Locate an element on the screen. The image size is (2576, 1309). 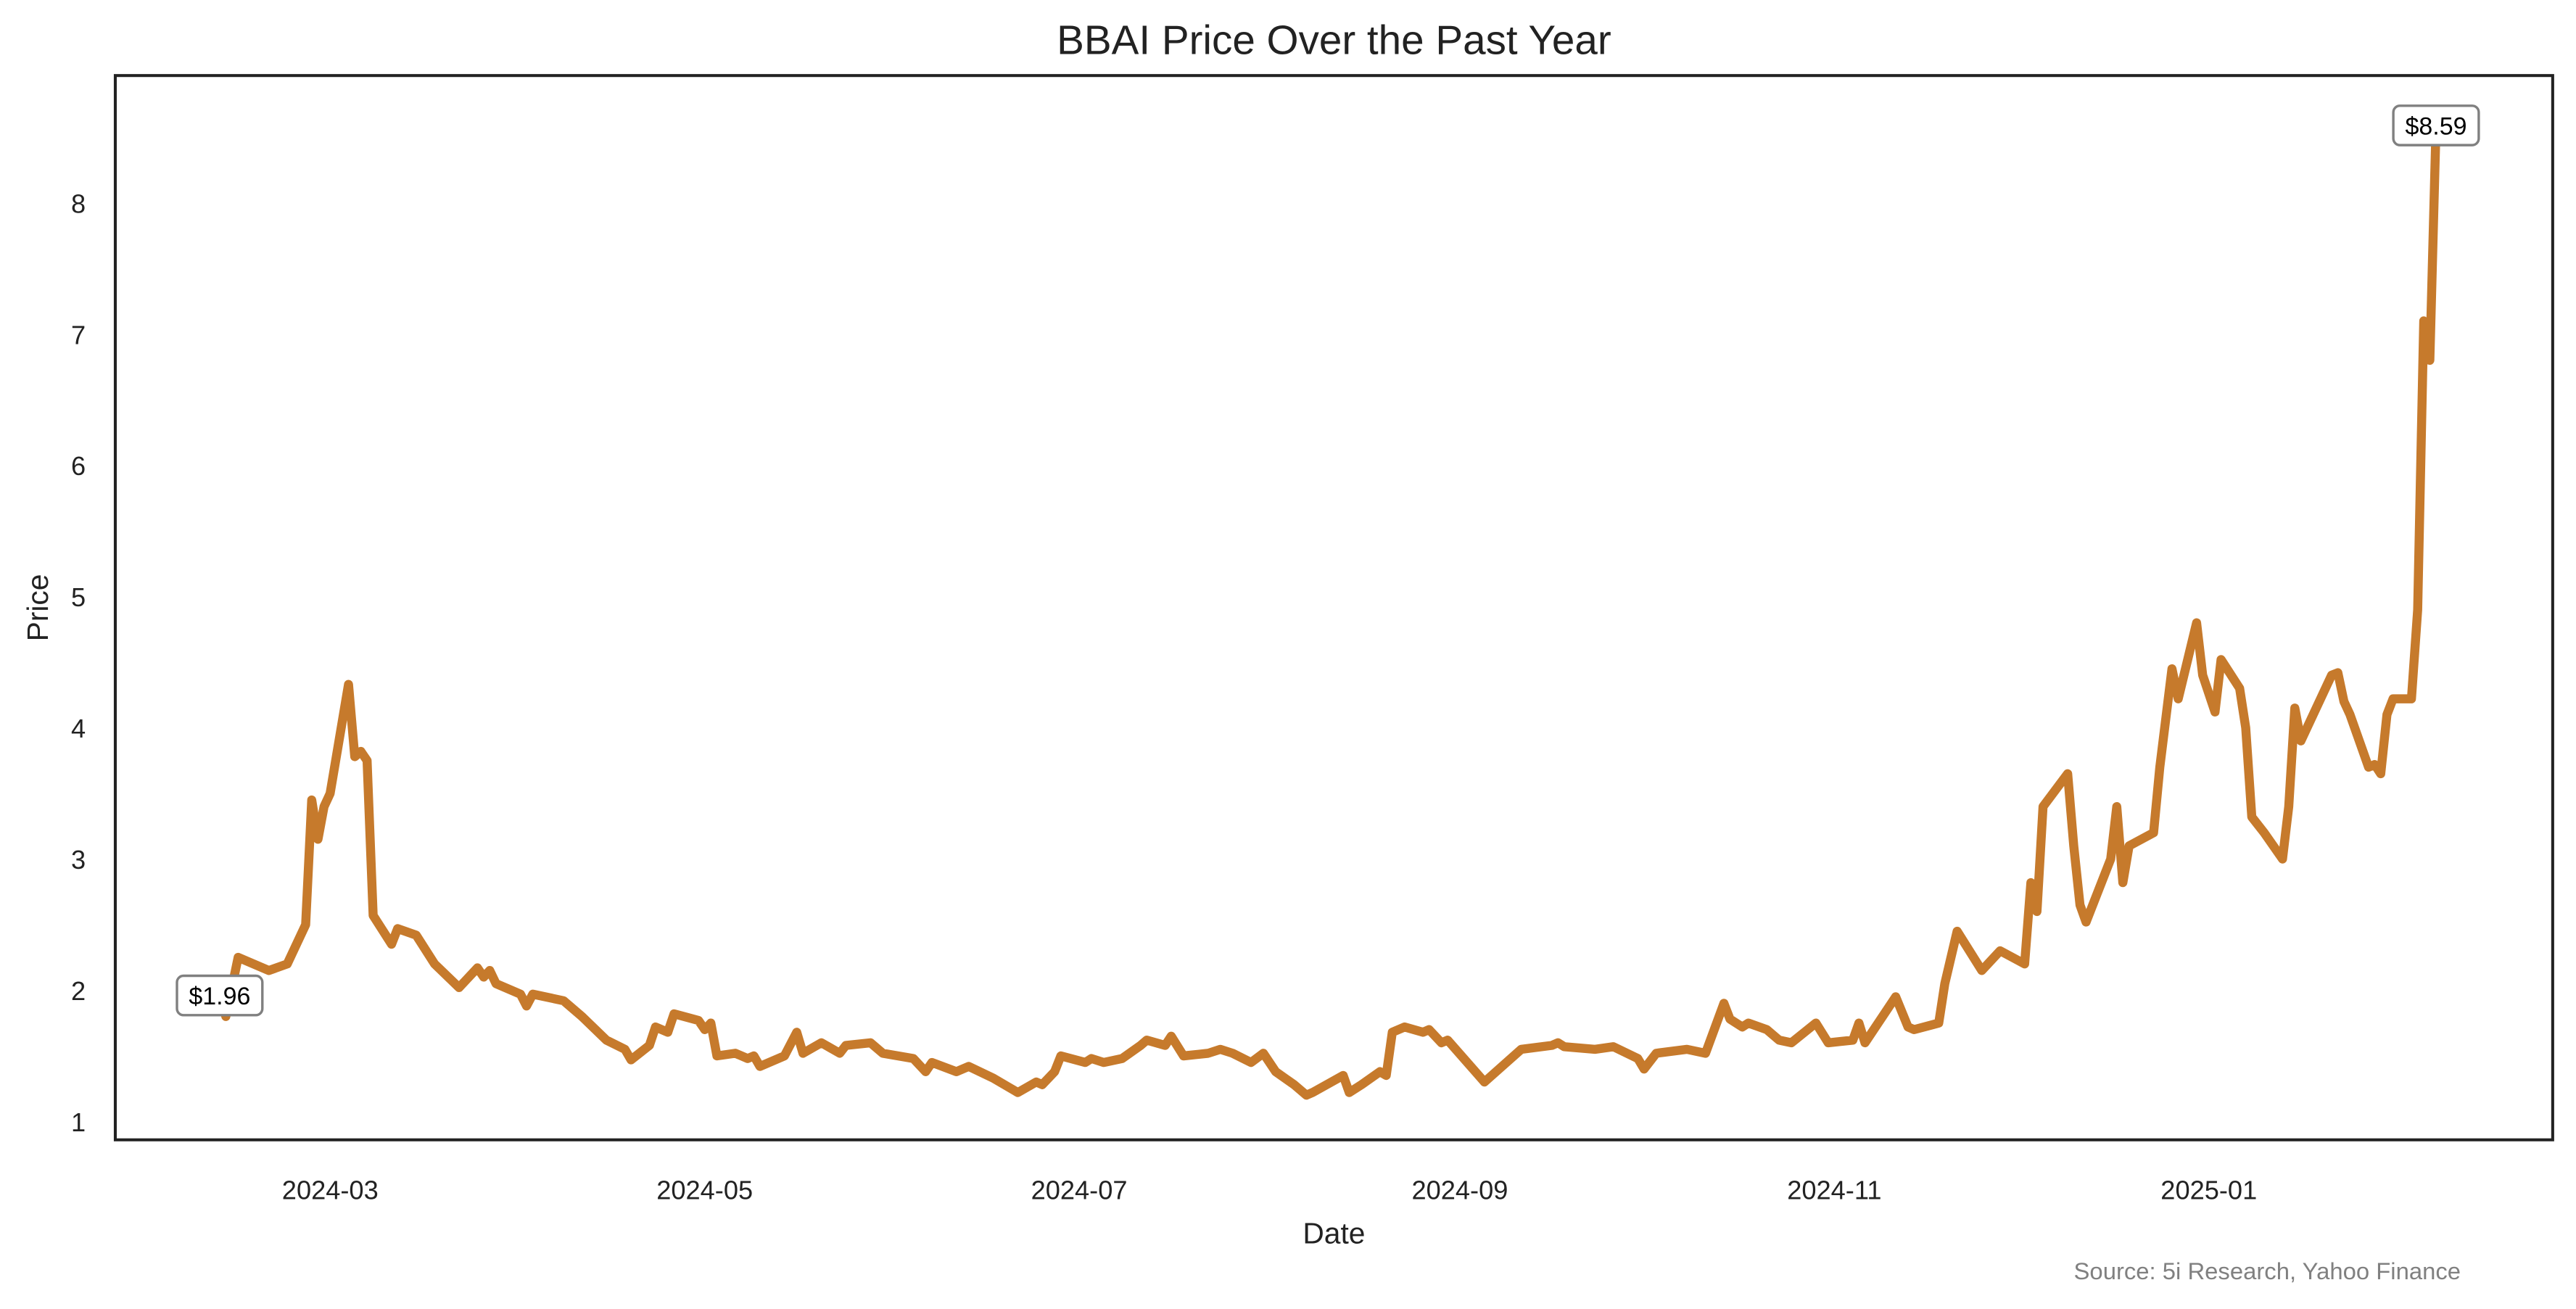
y-tick-label: 3 is located at coordinates (78, 860).